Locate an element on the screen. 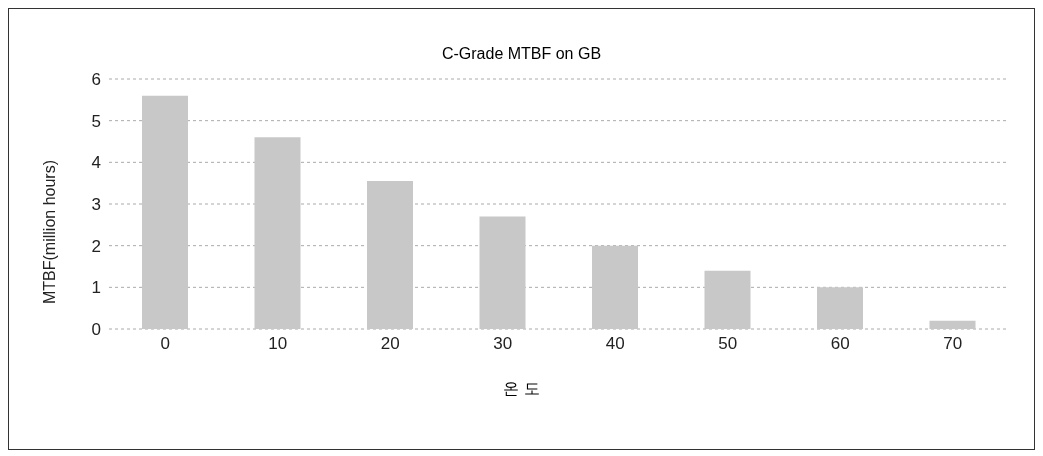 Image resolution: width=1043 pixels, height=456 pixels. y-tick-label: 4 is located at coordinates (96, 163).